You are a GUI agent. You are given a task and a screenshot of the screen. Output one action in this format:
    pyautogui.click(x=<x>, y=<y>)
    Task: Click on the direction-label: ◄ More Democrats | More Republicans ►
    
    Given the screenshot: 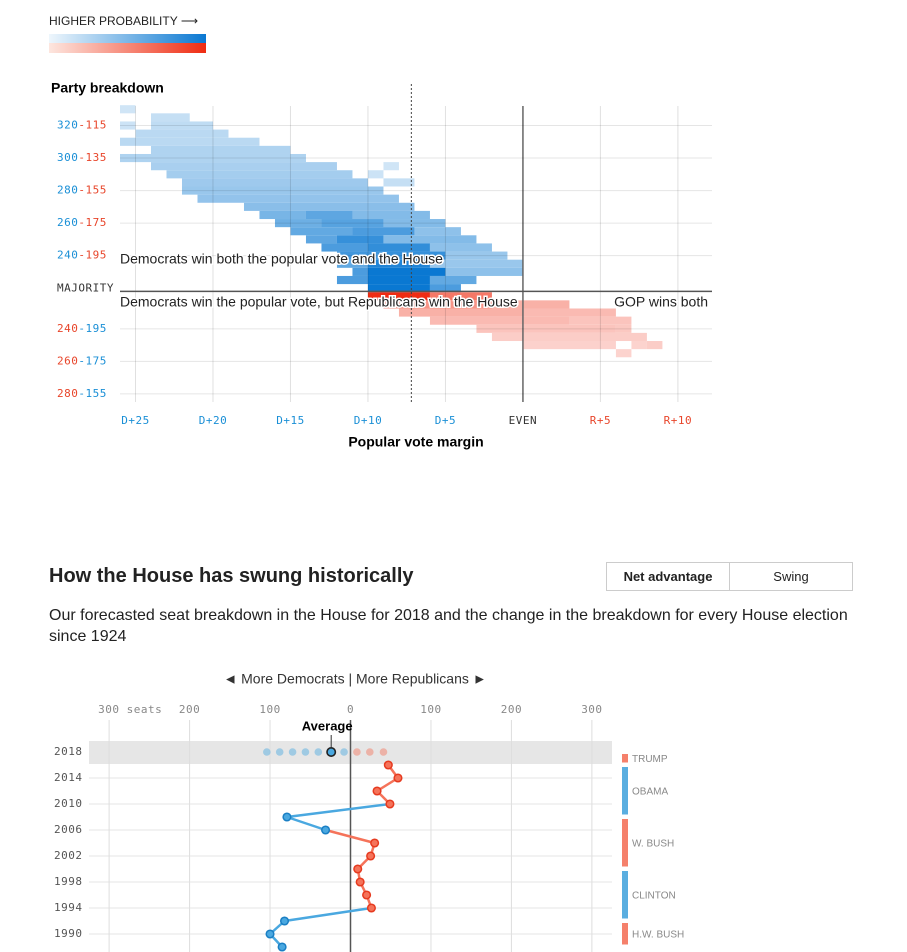 What is the action you would take?
    pyautogui.click(x=354, y=679)
    